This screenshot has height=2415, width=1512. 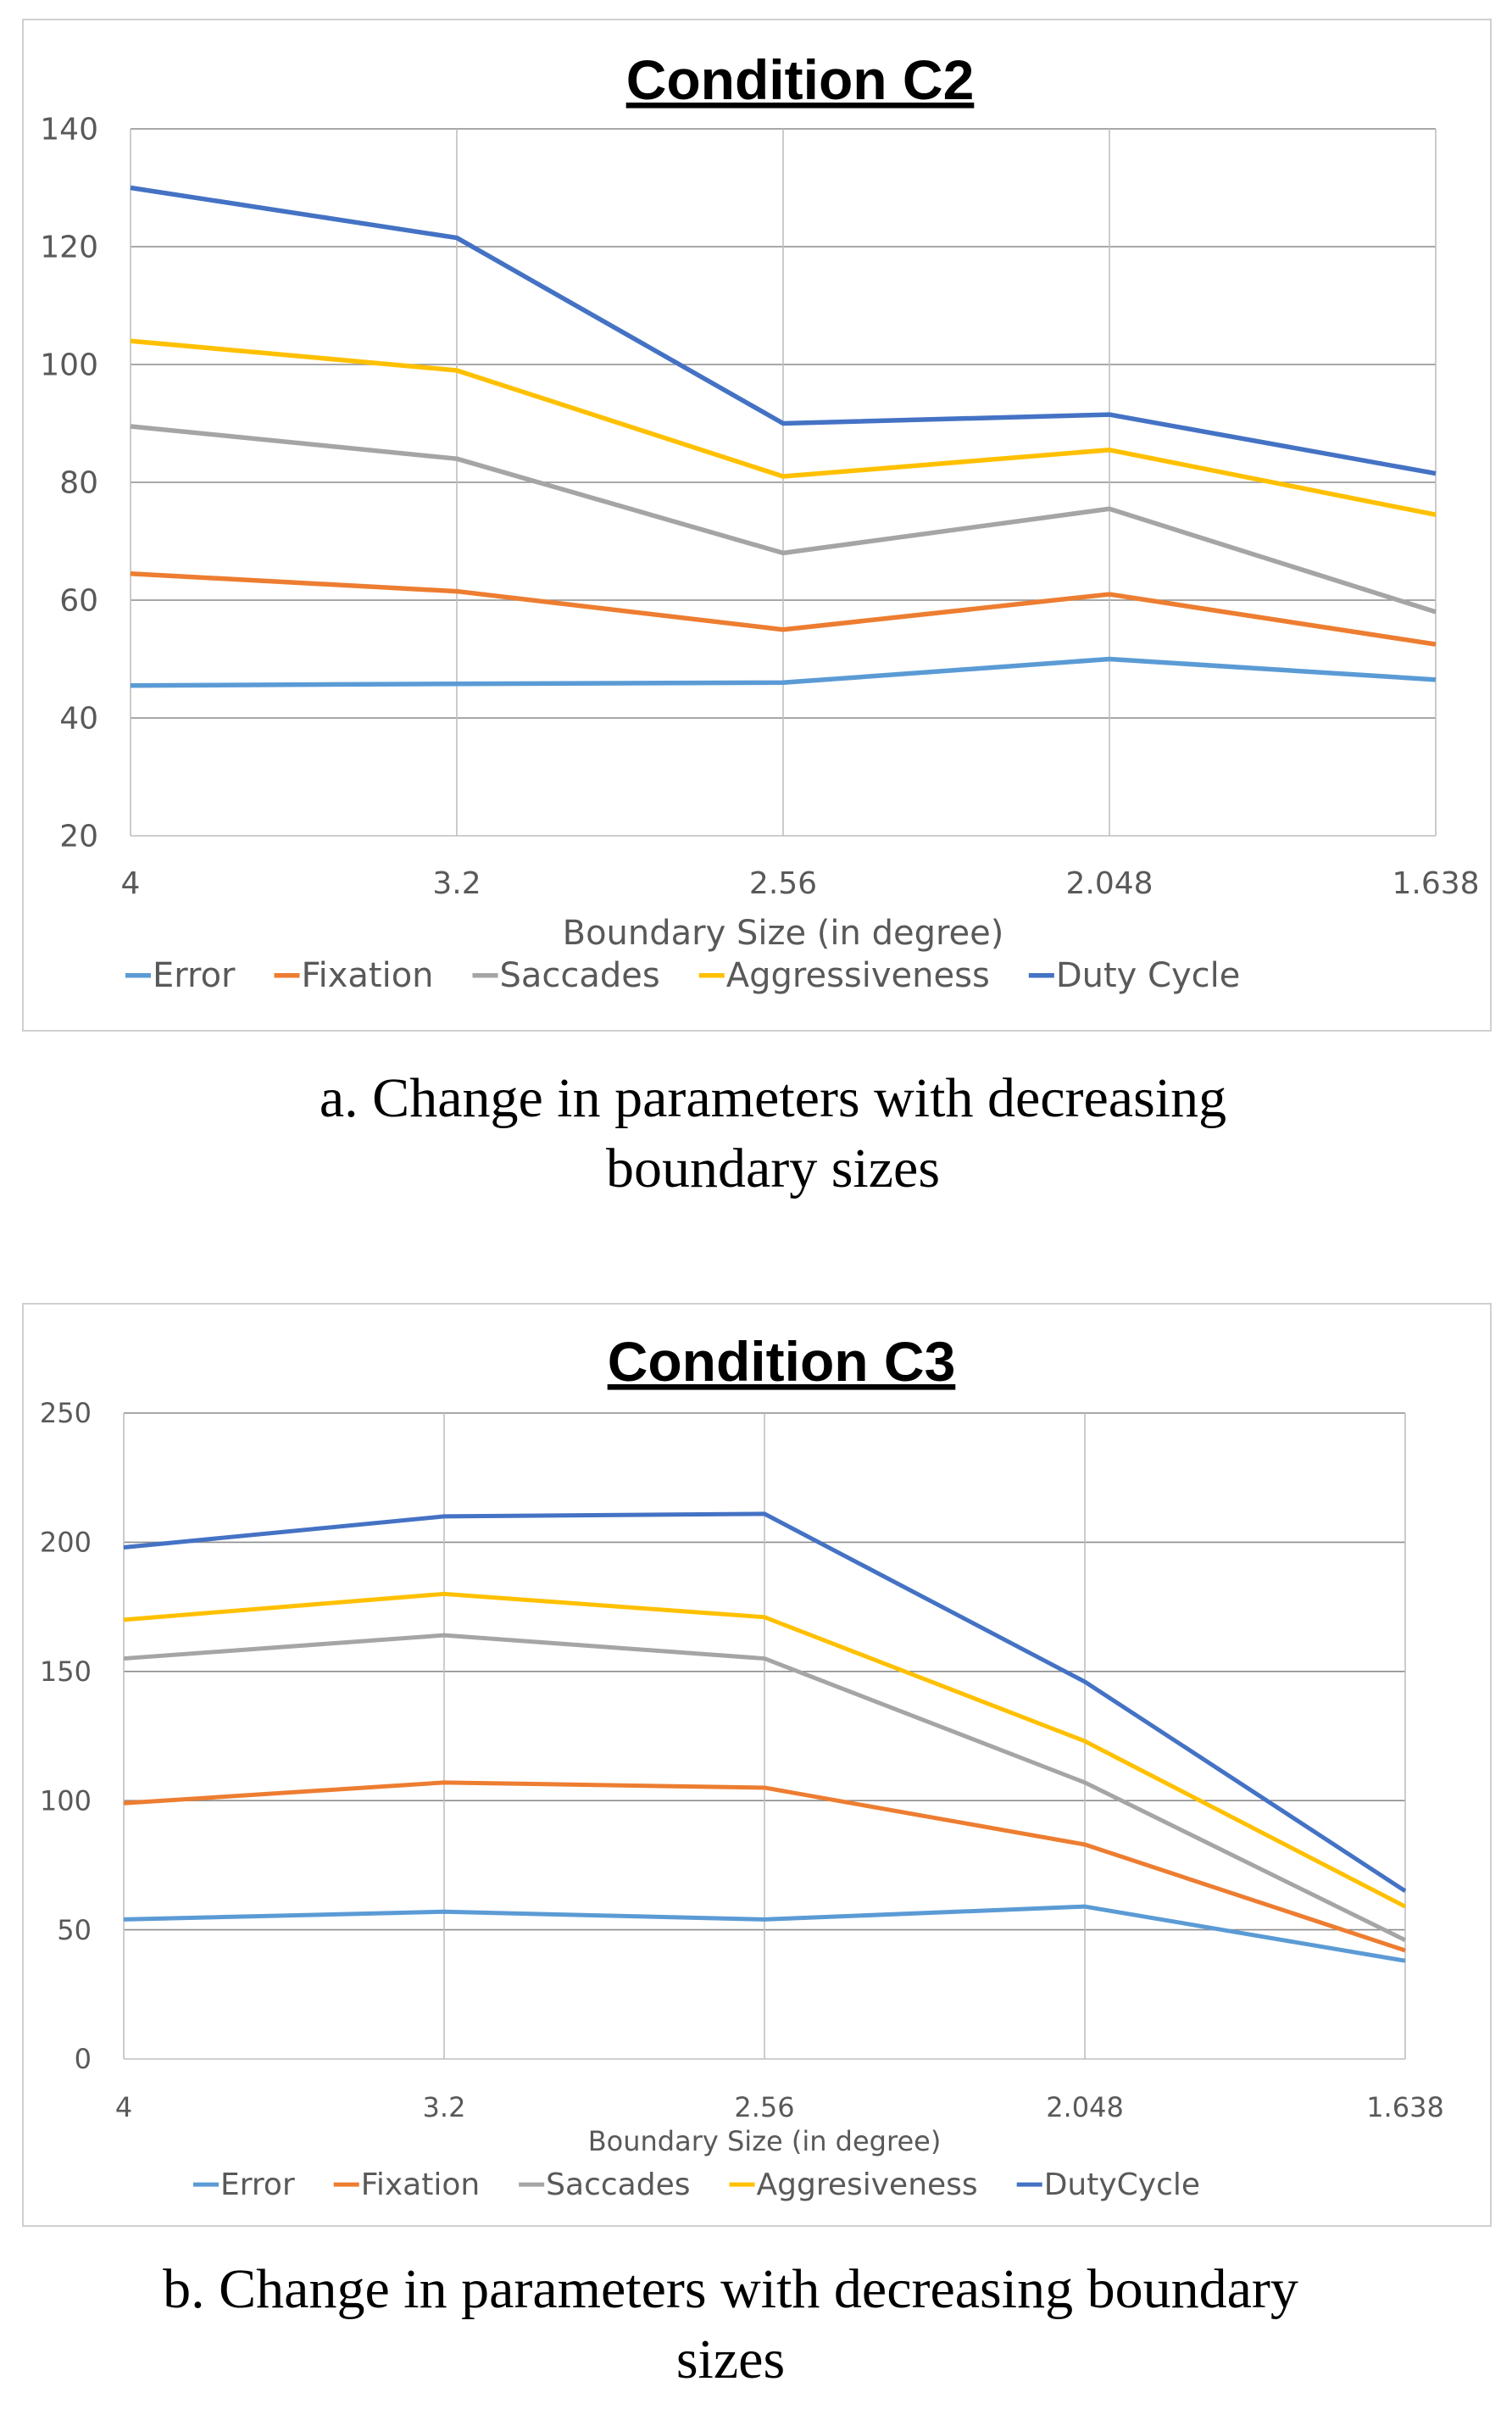 What do you see at coordinates (66, 1800) in the screenshot?
I see `c3-y-tick-label: 100` at bounding box center [66, 1800].